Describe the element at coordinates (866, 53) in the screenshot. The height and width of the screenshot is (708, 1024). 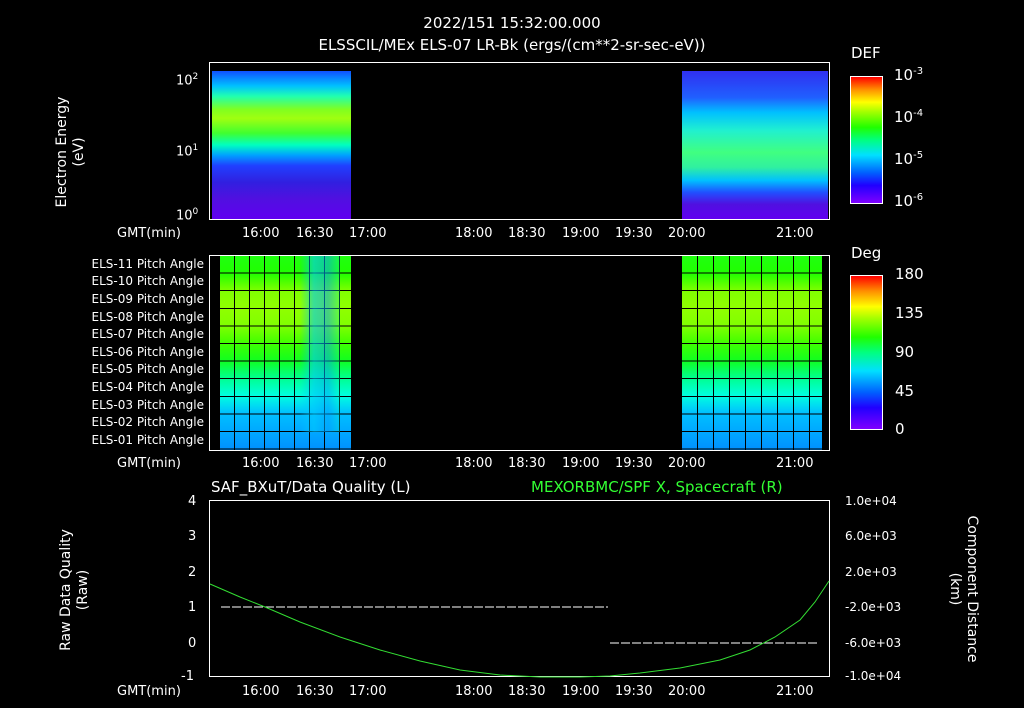
I see `colorbar1-title: DEF` at that location.